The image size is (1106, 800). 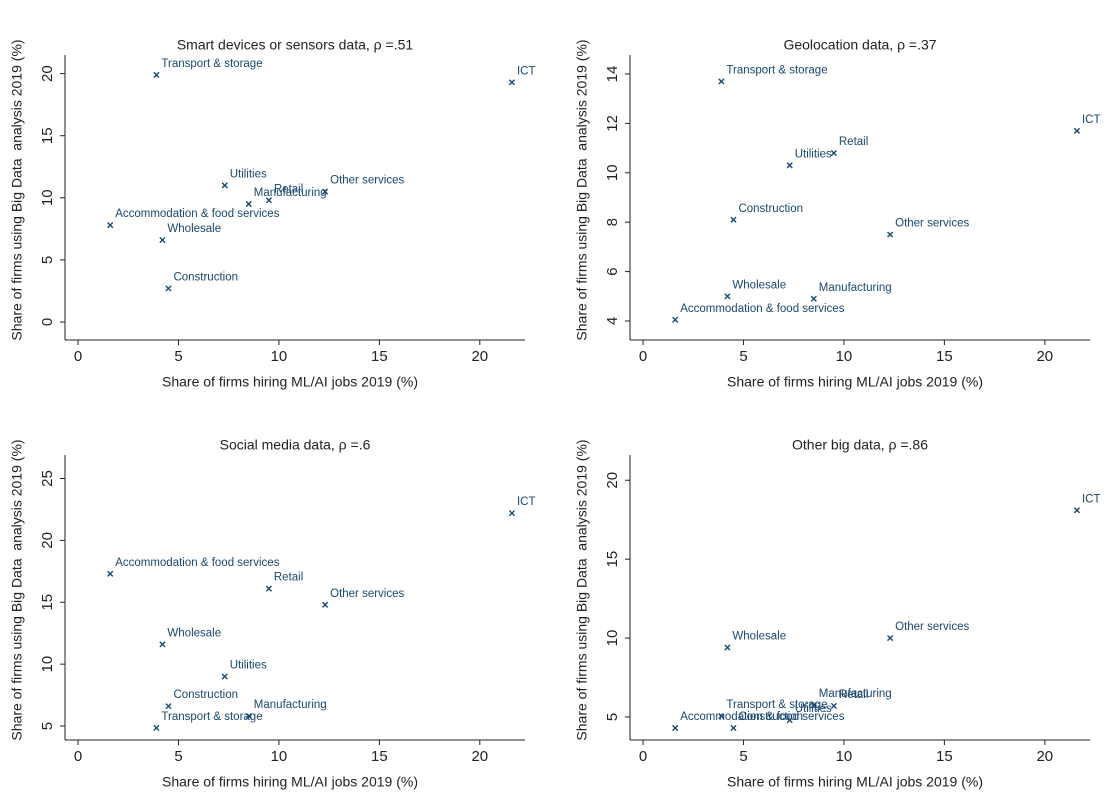 I want to click on panel-title: Other big data, ρ =.86, so click(x=860, y=445).